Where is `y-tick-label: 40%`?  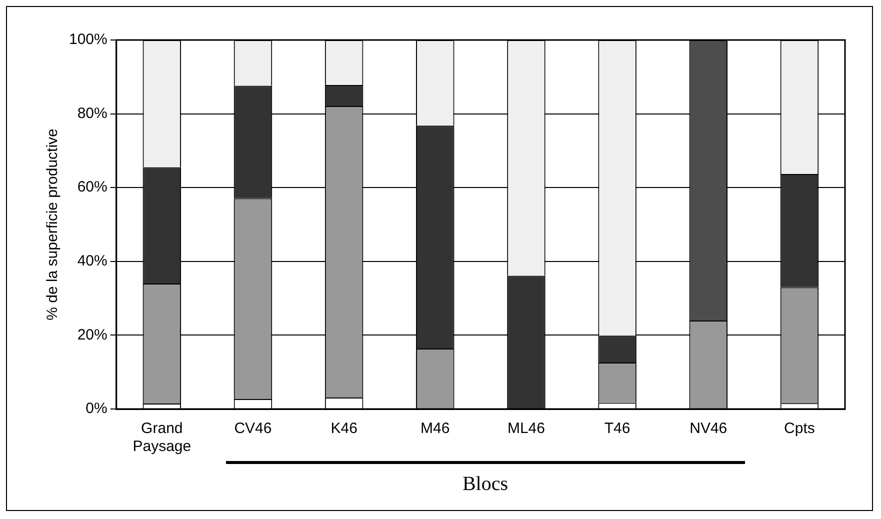 y-tick-label: 40% is located at coordinates (92, 261).